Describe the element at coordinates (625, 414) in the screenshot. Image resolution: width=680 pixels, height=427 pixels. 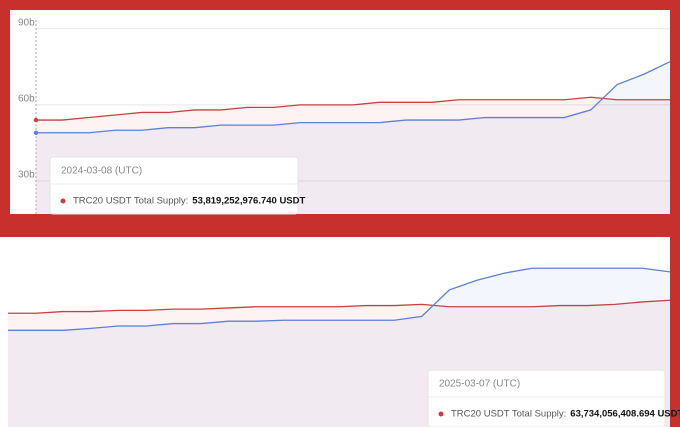
I see `tooltip-value: 63,734,056,408.694 USDT` at that location.